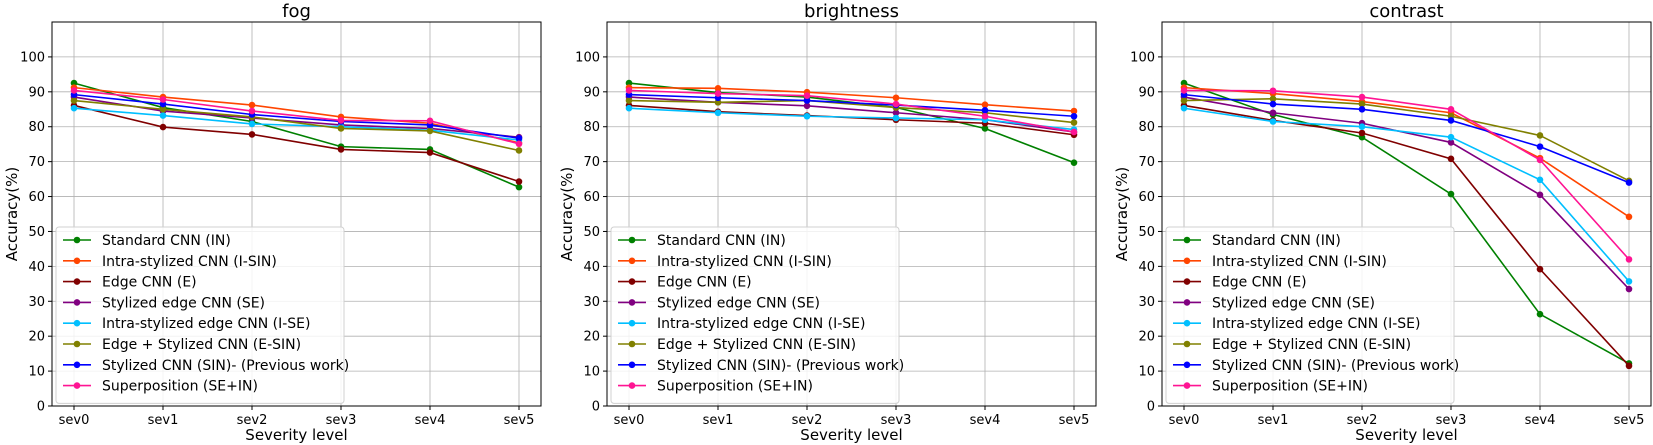 This screenshot has height=445, width=1653. What do you see at coordinates (166, 241) in the screenshot?
I see `chart-0-legend-label-0: Standard CNN (IN)` at bounding box center [166, 241].